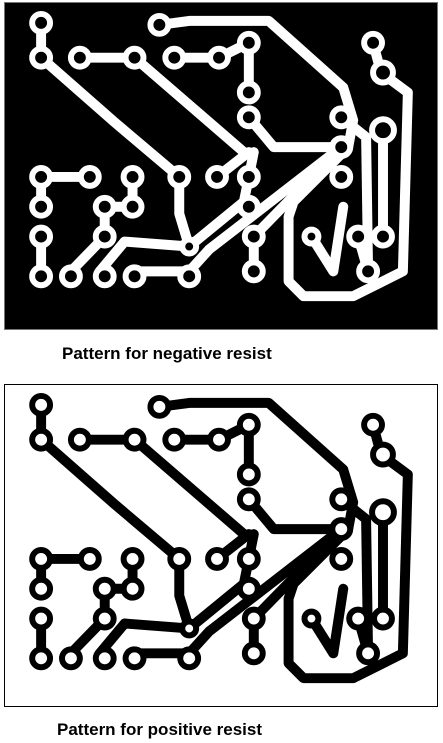  What do you see at coordinates (160, 729) in the screenshot?
I see `caption-positive-resist: Pattern for positive resist` at bounding box center [160, 729].